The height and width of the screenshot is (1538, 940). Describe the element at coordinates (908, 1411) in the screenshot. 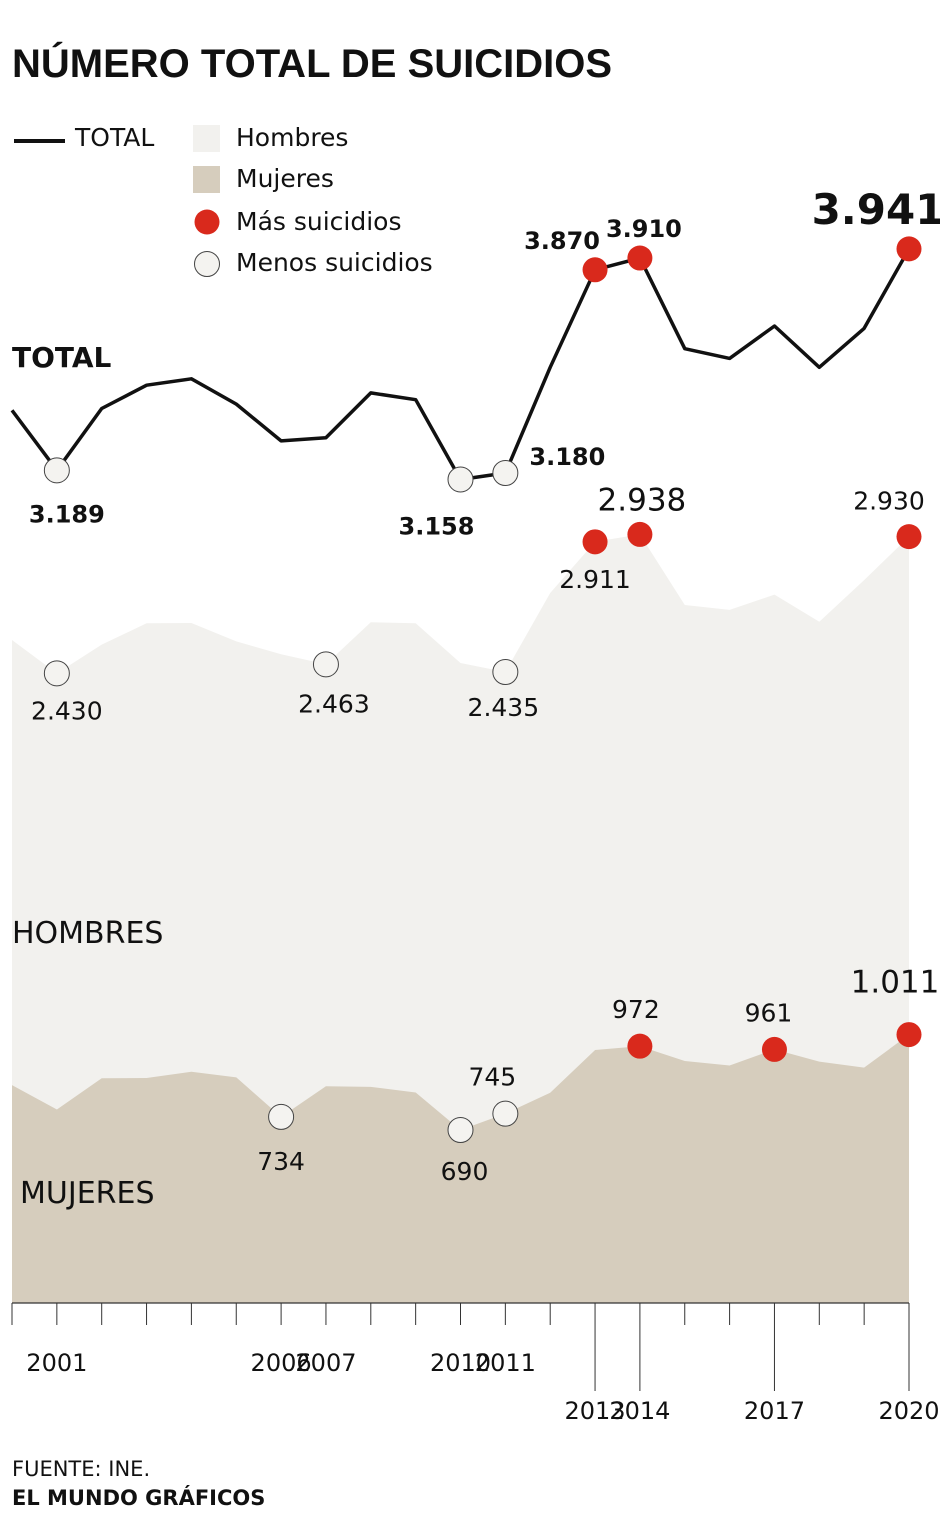

I see `x-tick-label: 2020` at that location.